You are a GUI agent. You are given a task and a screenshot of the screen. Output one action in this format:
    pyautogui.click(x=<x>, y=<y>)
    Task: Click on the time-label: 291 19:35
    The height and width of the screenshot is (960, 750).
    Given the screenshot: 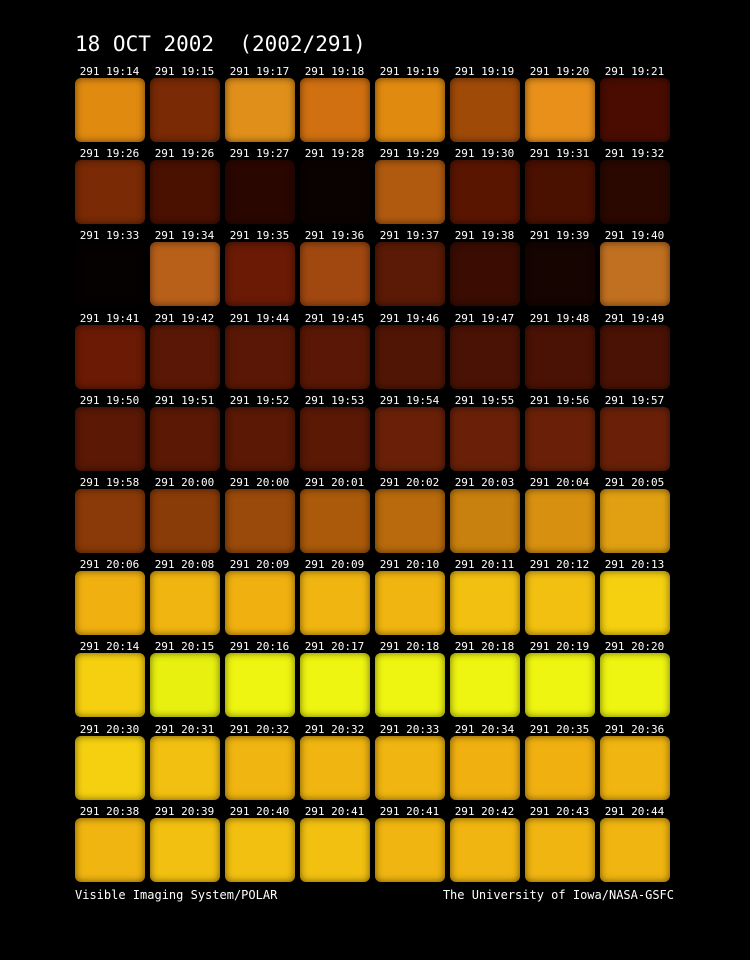 What is the action you would take?
    pyautogui.click(x=259, y=236)
    